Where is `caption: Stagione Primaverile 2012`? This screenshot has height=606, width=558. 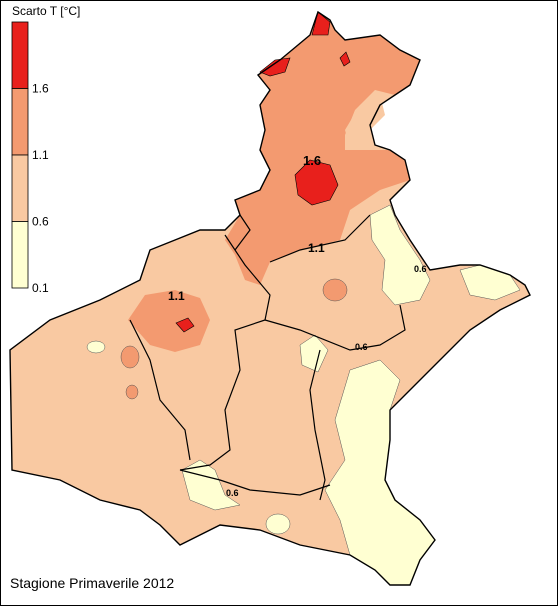 caption: Stagione Primaverile 2012 is located at coordinates (92, 583).